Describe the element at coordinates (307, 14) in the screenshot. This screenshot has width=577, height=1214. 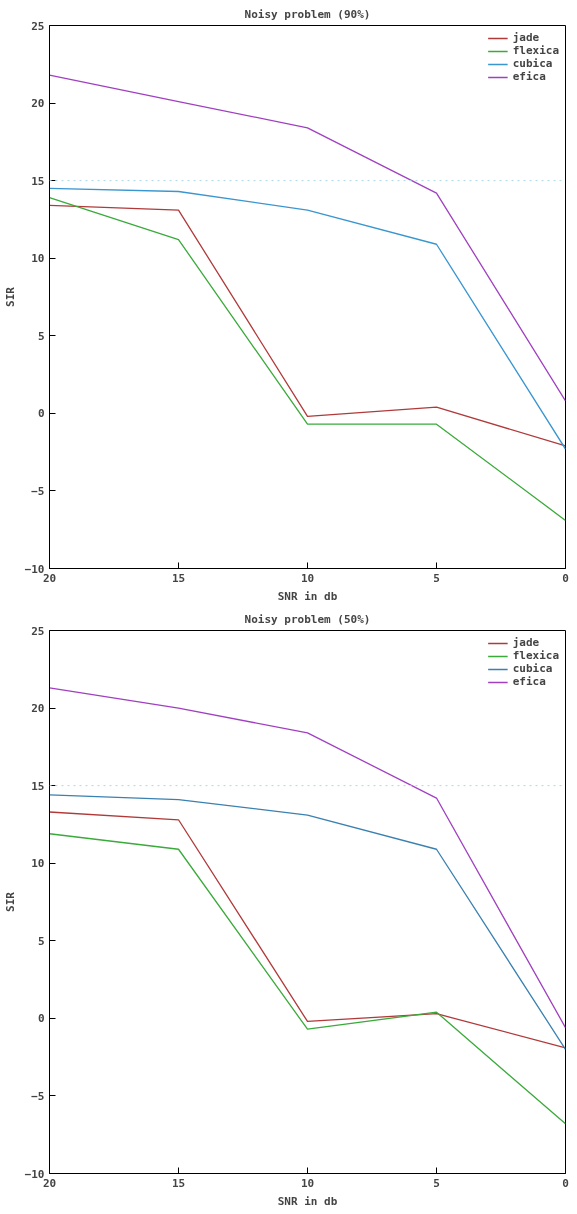
I see `chart-title: Noisy problem (90%)` at that location.